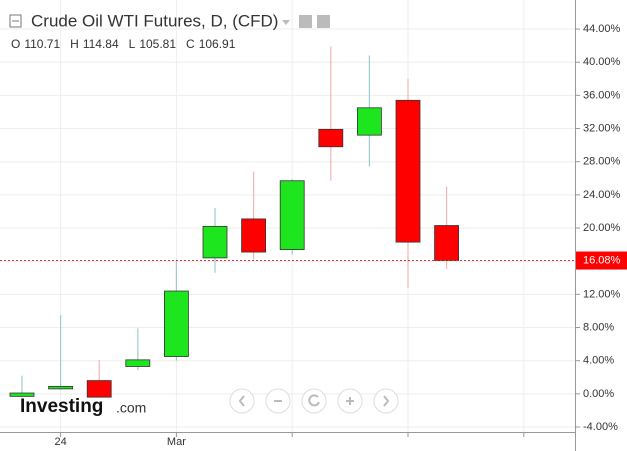 This screenshot has width=627, height=451. I want to click on logo-text: Investing, so click(61, 406).